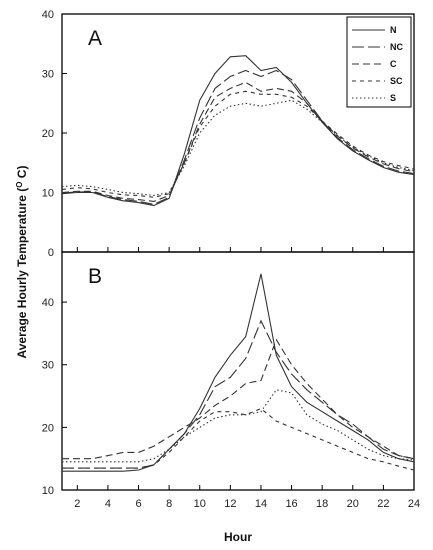 This screenshot has height=550, width=433. Describe the element at coordinates (393, 64) in the screenshot. I see `legend-label-c: C` at that location.